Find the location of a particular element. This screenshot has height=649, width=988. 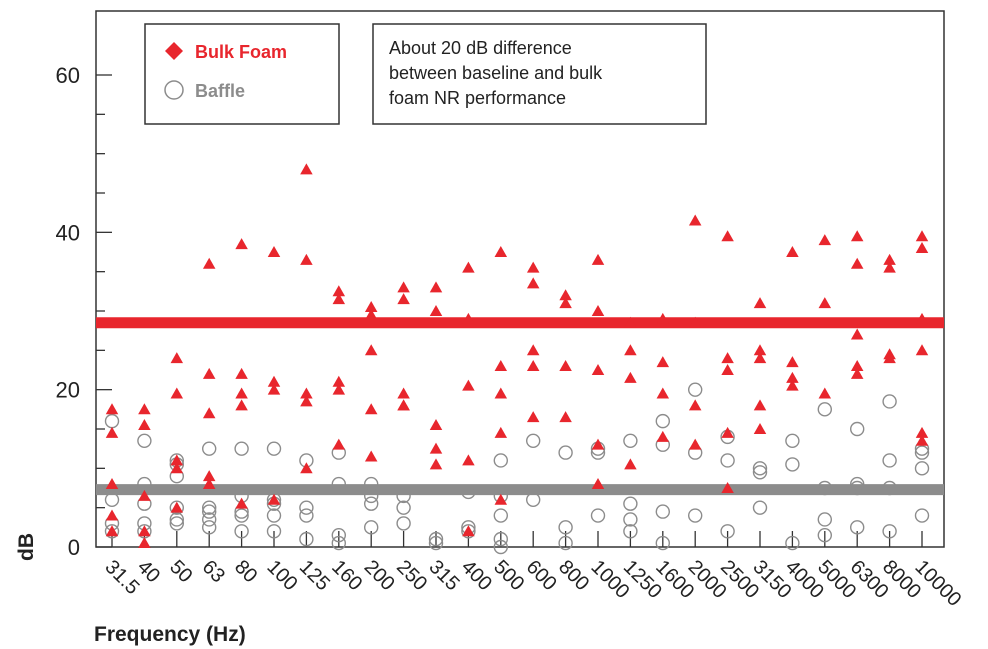

annotation-line-1: About 20 dB difference is located at coordinates (480, 48).